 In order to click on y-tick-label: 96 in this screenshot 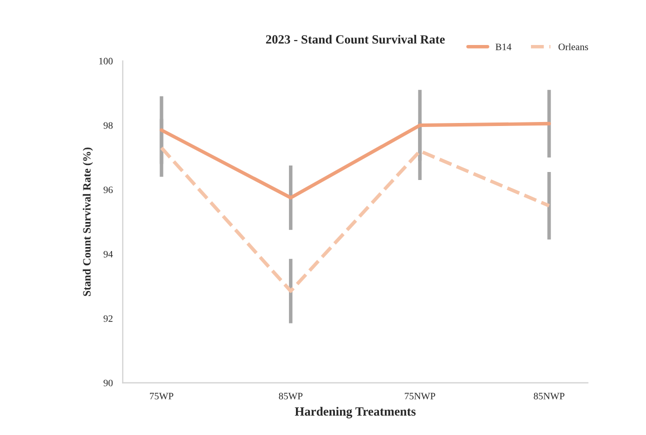, I will do `click(108, 190)`.